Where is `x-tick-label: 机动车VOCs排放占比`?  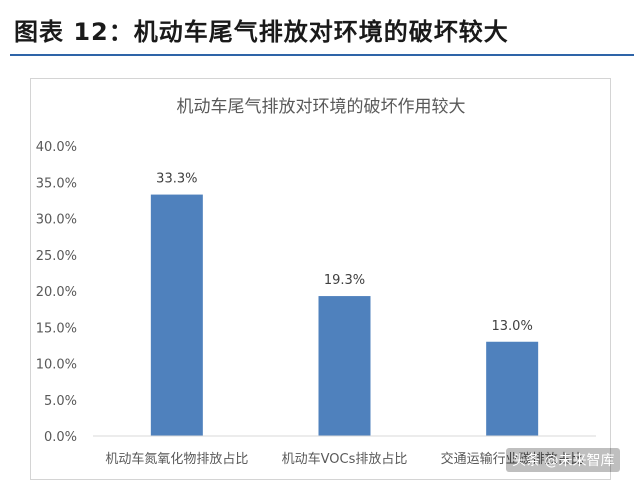
x-tick-label: 机动车VOCs排放占比 is located at coordinates (345, 459).